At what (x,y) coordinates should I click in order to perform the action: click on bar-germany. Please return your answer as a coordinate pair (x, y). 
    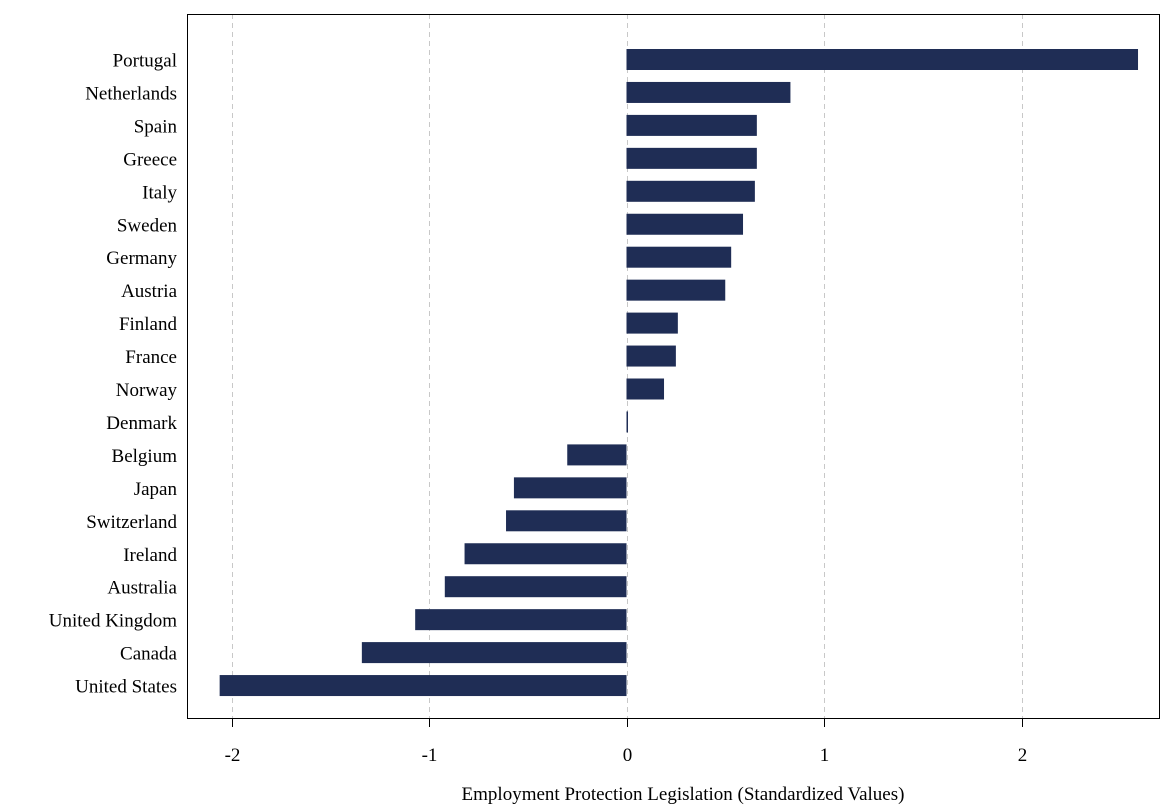
    Looking at the image, I should click on (679, 257).